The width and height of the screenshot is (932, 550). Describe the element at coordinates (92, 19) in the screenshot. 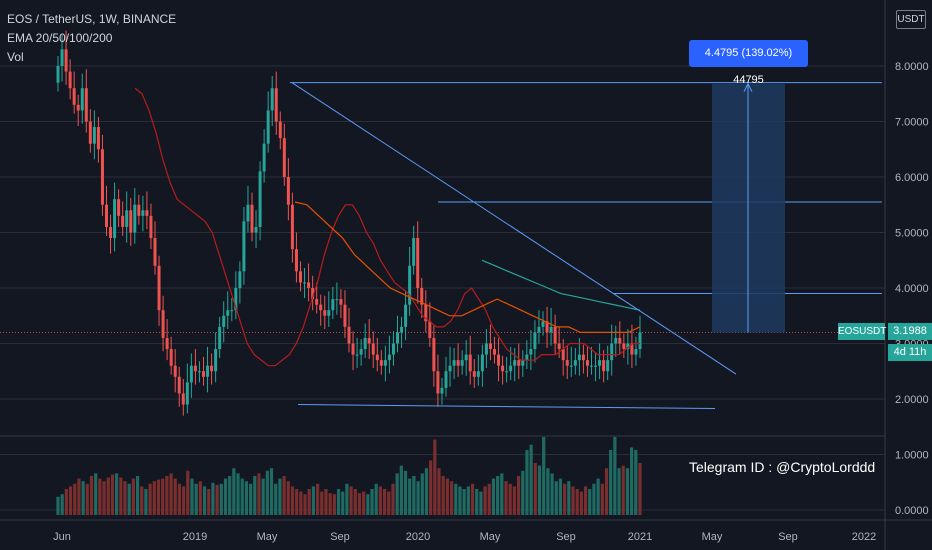

I see `symbol-title: EOS / TetherUS, 1W, BINANCE` at that location.